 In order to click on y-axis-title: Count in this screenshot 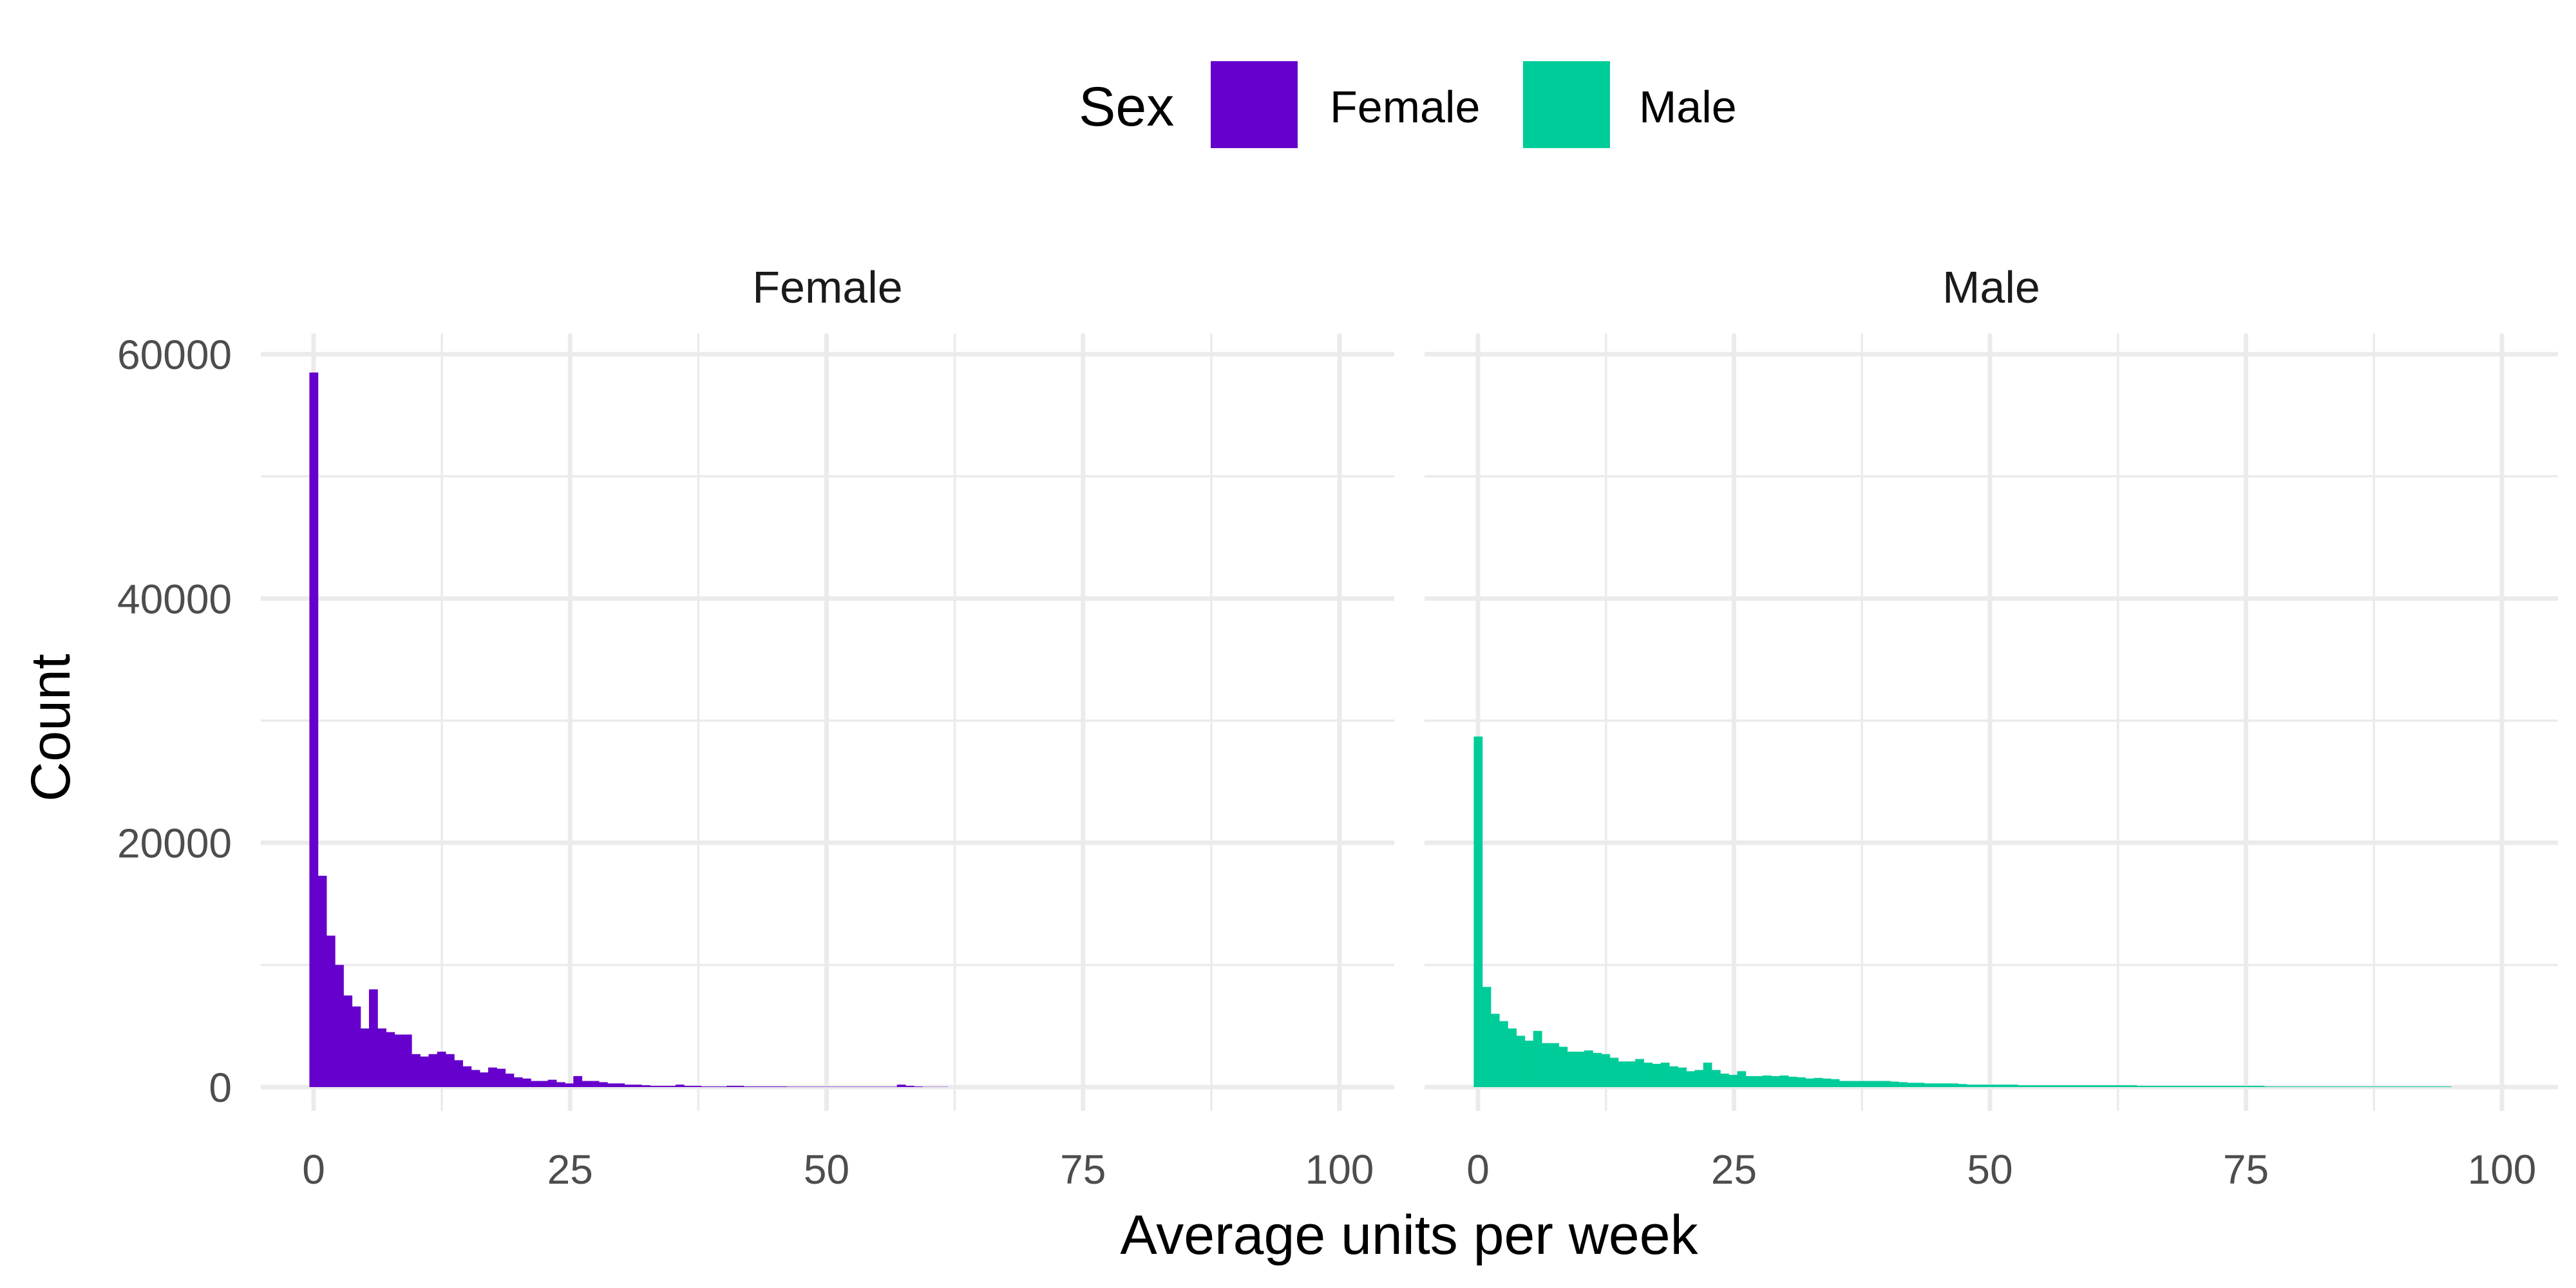, I will do `click(51, 728)`.